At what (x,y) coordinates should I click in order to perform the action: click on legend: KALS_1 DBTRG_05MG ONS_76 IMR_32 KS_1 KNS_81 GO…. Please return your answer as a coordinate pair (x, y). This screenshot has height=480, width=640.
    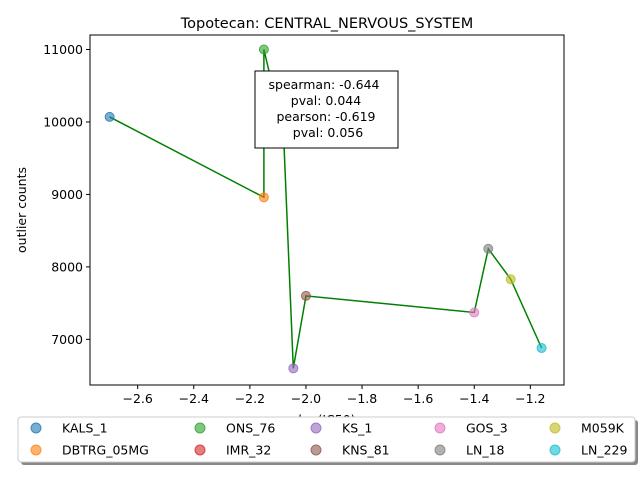
    Looking at the image, I should click on (327, 440).